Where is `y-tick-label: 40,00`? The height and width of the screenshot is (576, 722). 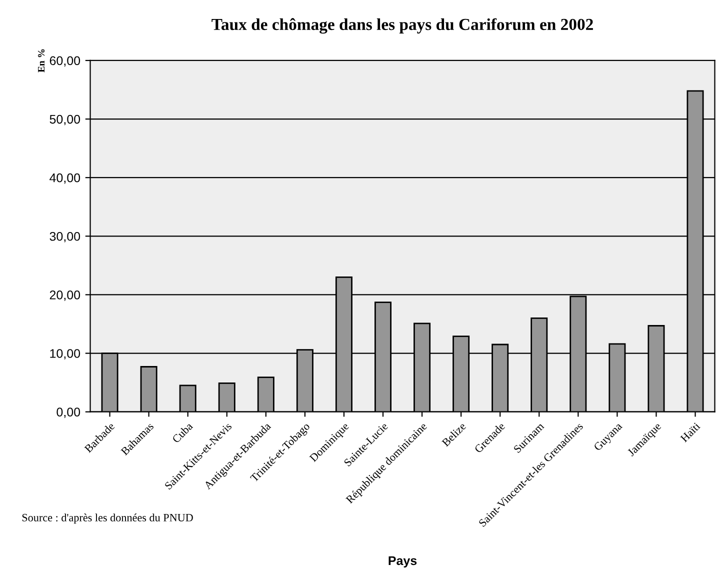 y-tick-label: 40,00 is located at coordinates (65, 178).